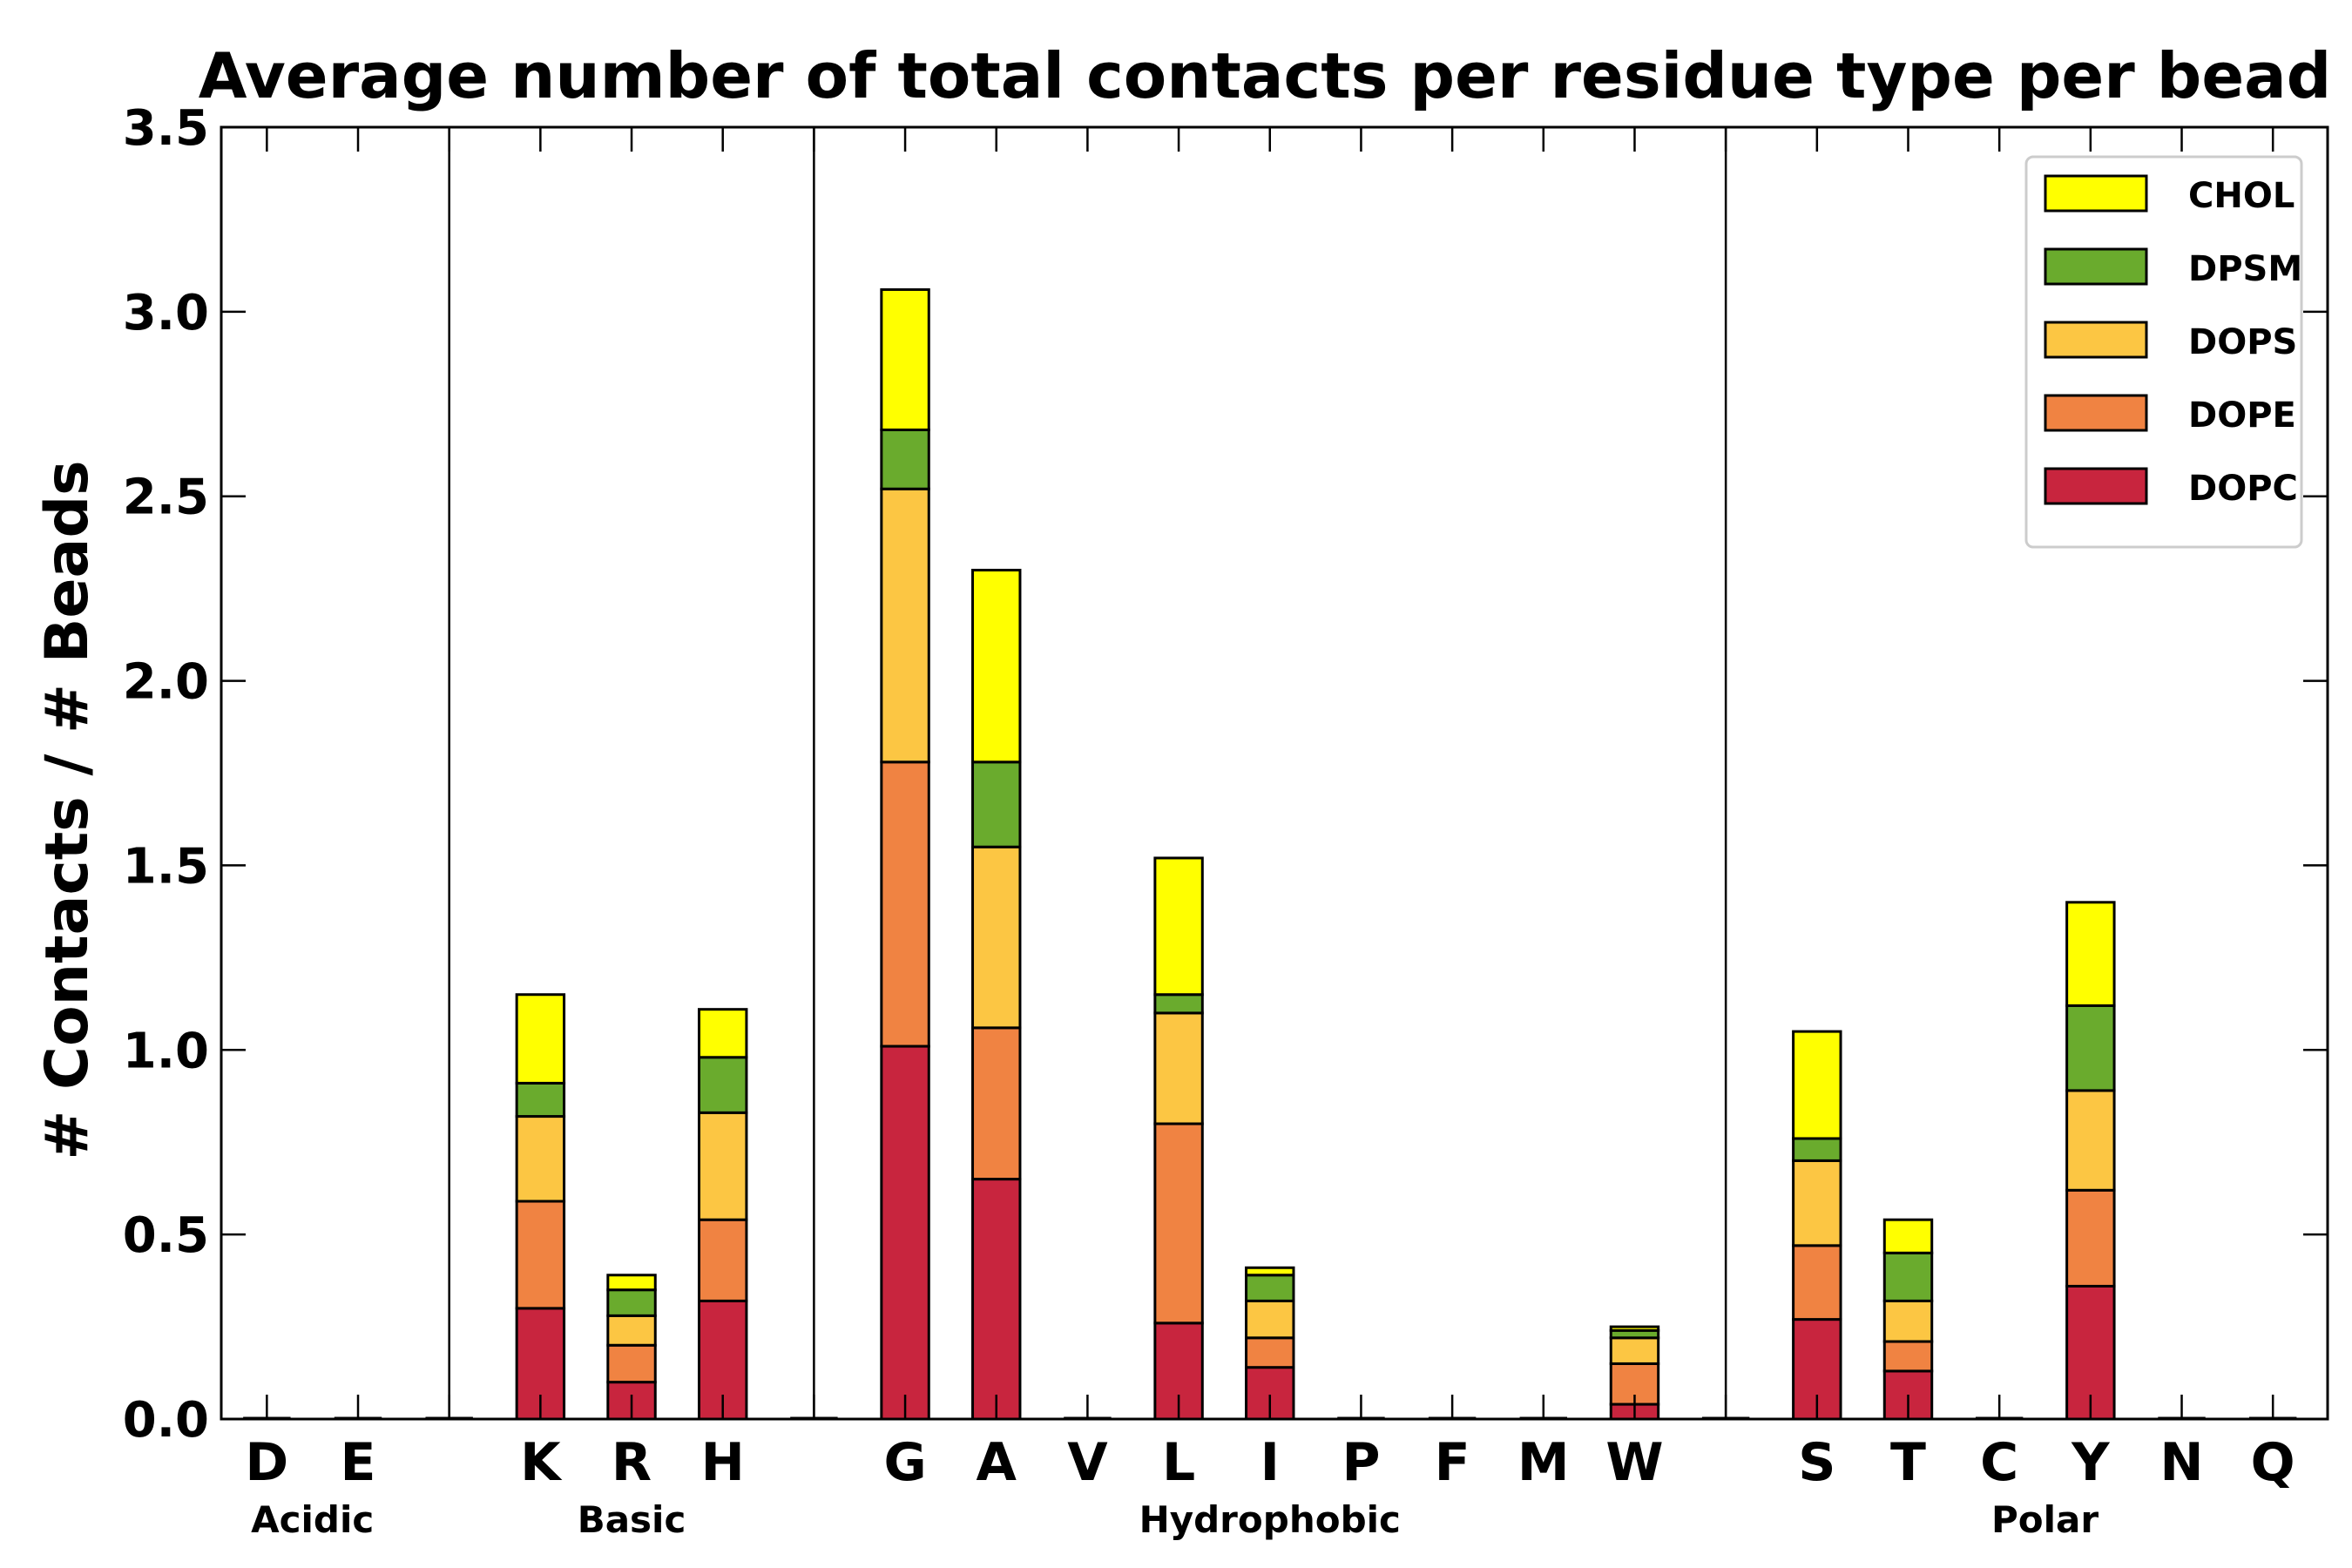 Image resolution: width=2352 pixels, height=1568 pixels. Describe the element at coordinates (1178, 926) in the screenshot. I see `bar-L-chol` at that location.